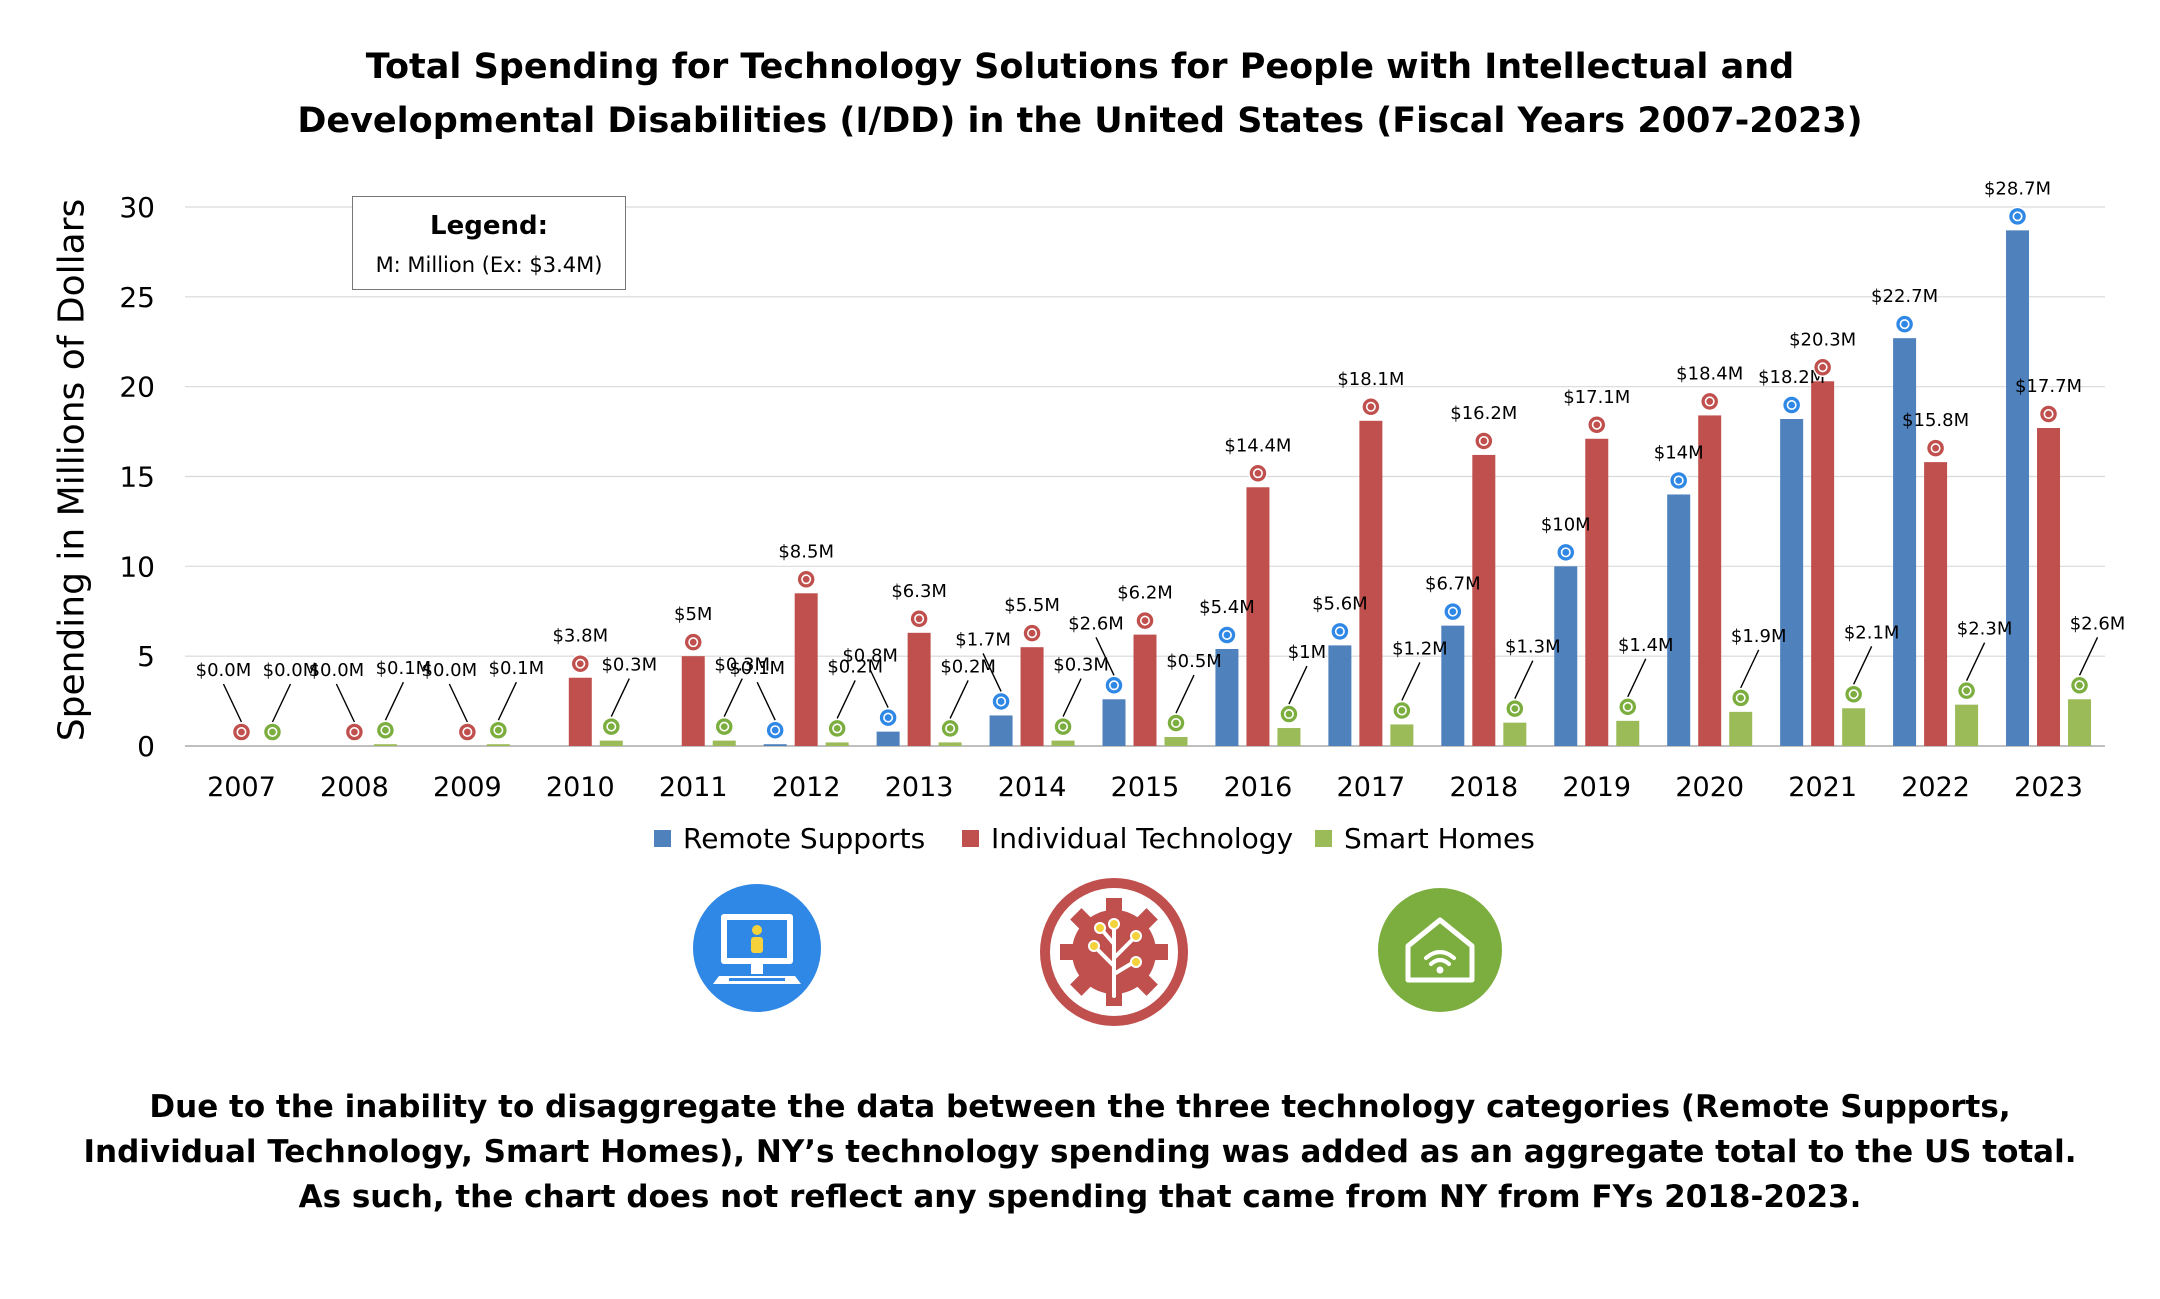 The width and height of the screenshot is (2160, 1299). Describe the element at coordinates (498, 730) in the screenshot. I see `marker-smart-homes-2009` at that location.